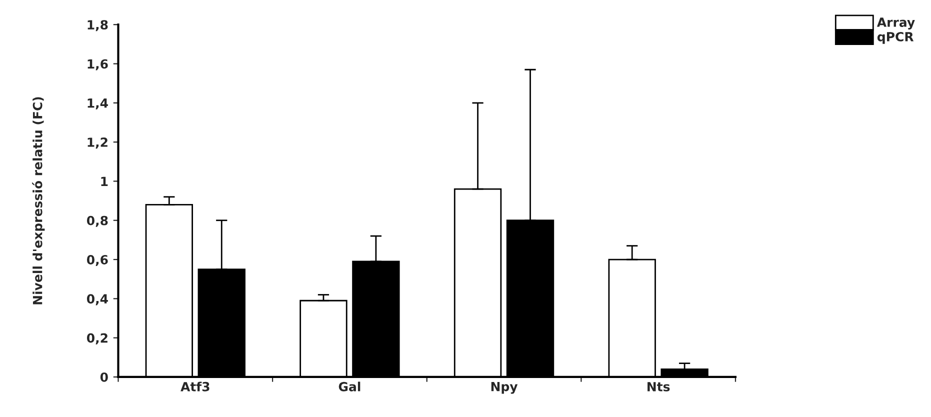  Describe the element at coordinates (349, 387) in the screenshot. I see `x-tick-label: Gal` at that location.